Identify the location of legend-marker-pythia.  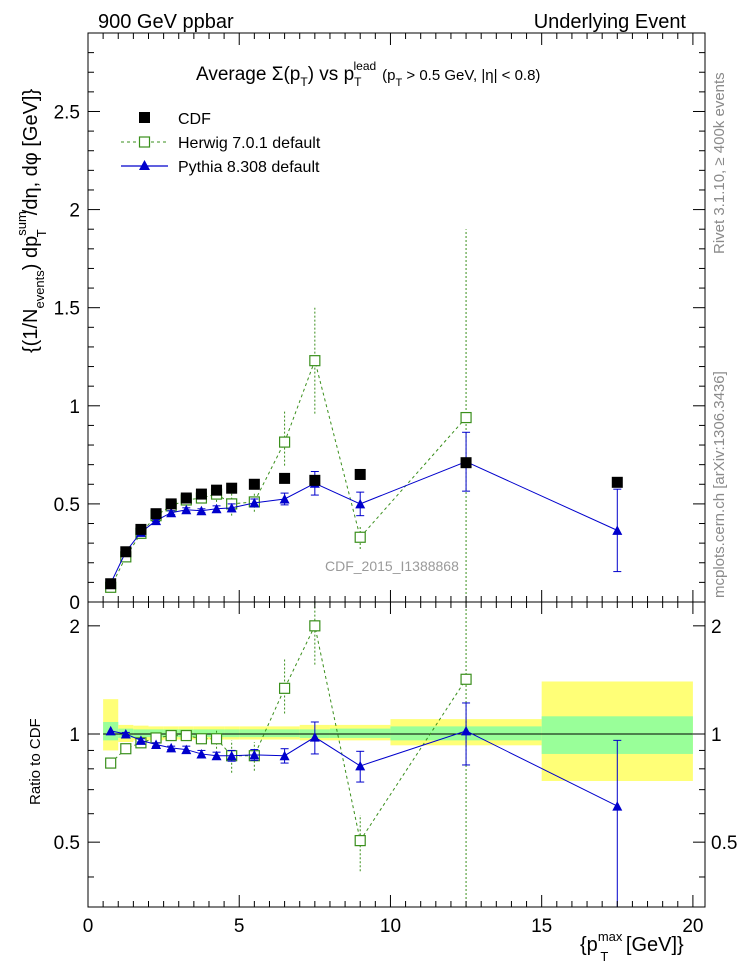
(144, 165).